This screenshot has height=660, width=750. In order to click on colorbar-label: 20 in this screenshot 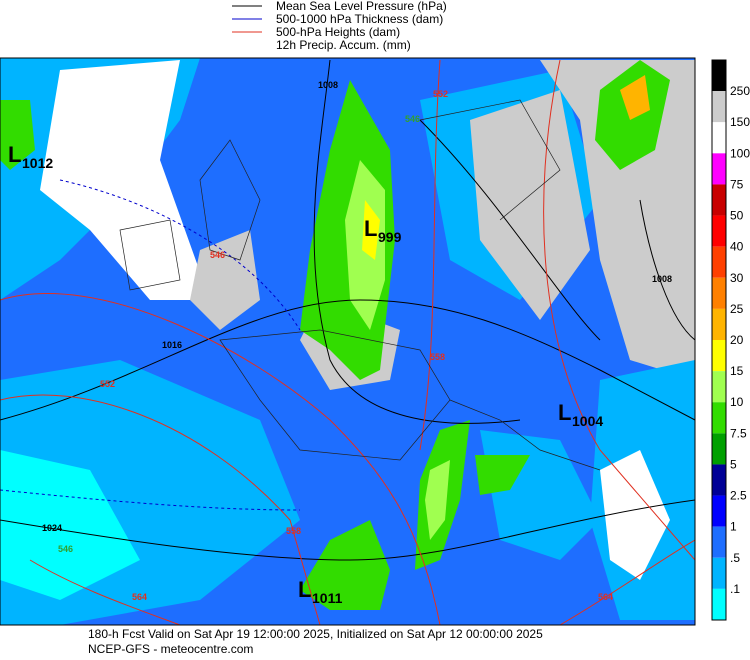, I will do `click(737, 340)`.